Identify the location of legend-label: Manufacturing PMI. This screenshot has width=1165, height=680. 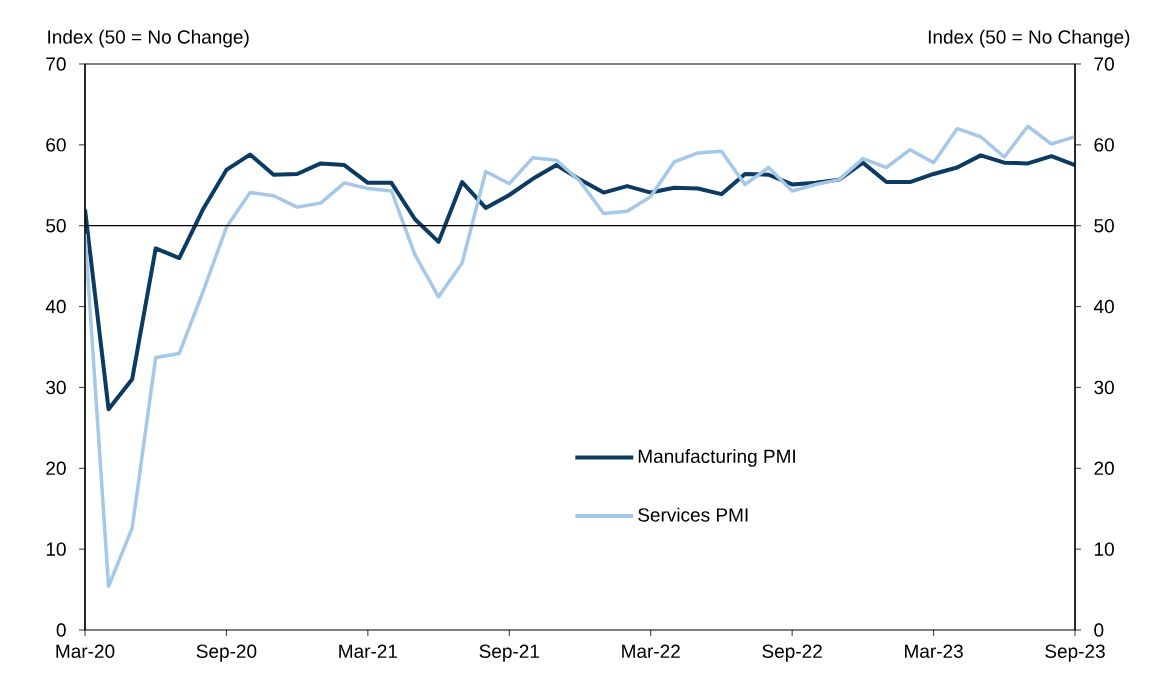
(716, 458).